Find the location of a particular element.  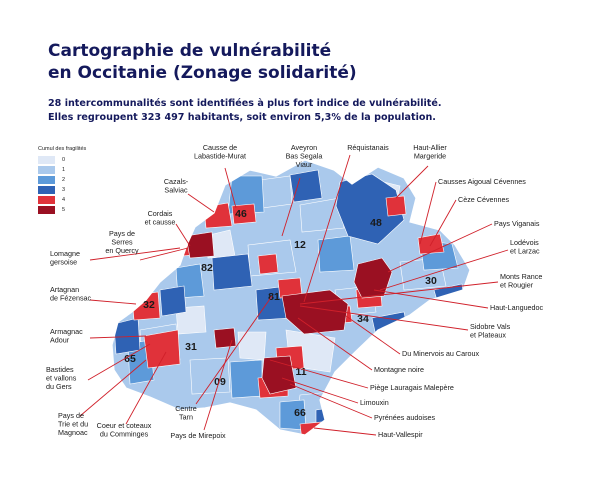

place-label-lodevois: Lodévois et Larzac is located at coordinates (525, 247).